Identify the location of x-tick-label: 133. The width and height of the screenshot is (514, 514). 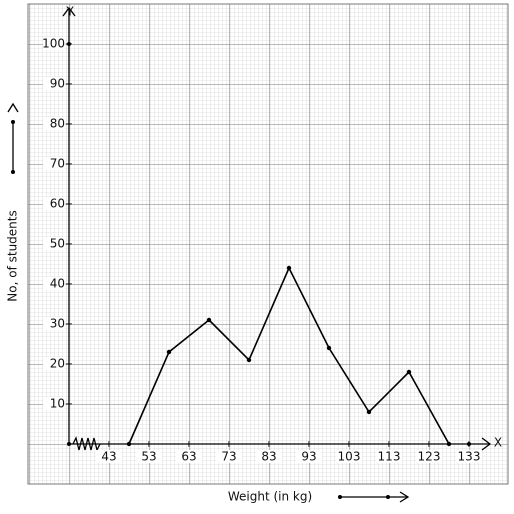
(469, 457).